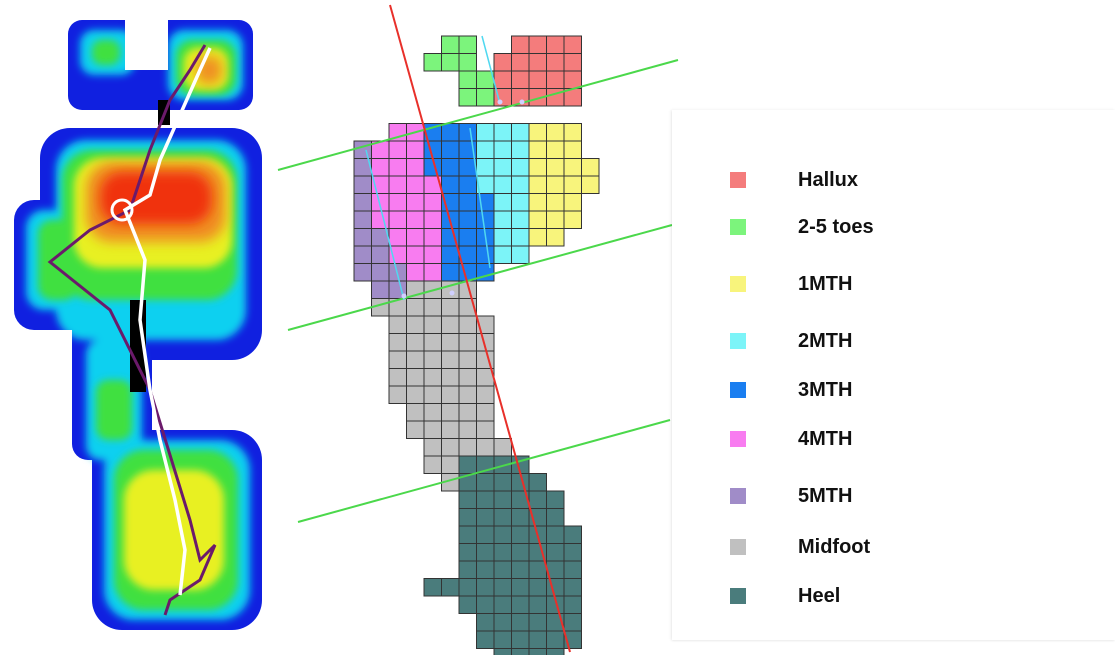  What do you see at coordinates (738, 284) in the screenshot?
I see `legend-swatch-mth1` at bounding box center [738, 284].